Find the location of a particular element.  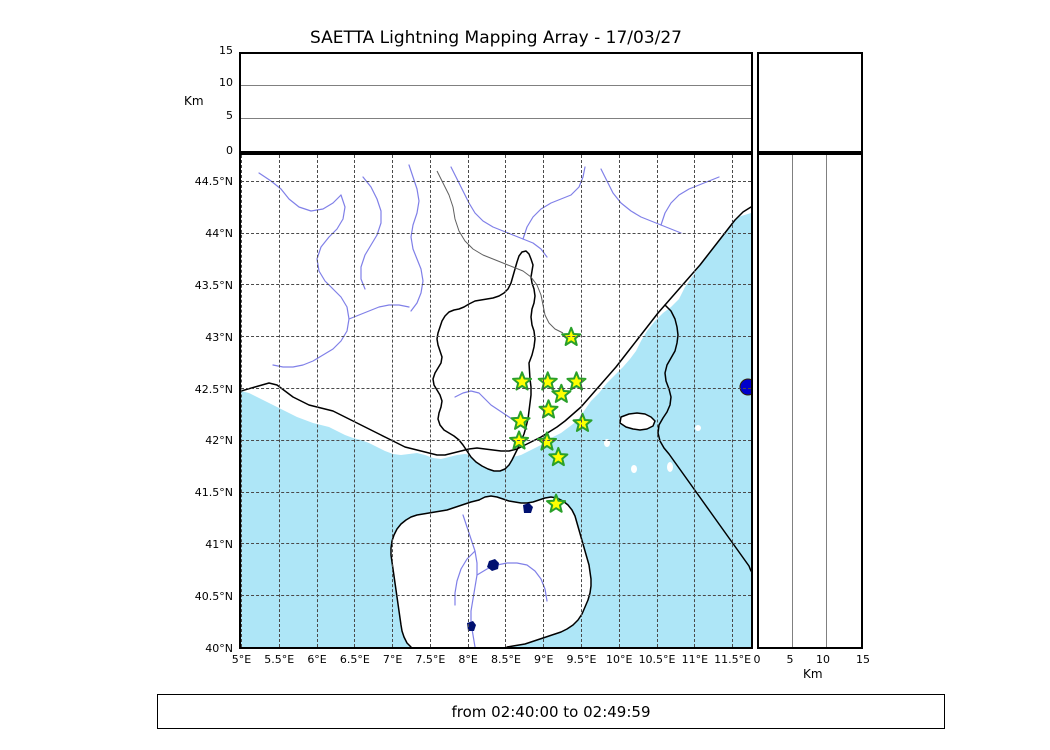

latitude-tick-40°N: 40°N is located at coordinates (219, 648).